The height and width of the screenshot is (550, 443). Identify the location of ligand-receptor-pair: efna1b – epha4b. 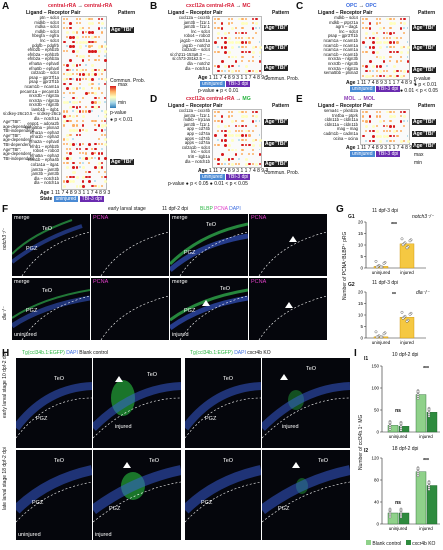
(43, 160).